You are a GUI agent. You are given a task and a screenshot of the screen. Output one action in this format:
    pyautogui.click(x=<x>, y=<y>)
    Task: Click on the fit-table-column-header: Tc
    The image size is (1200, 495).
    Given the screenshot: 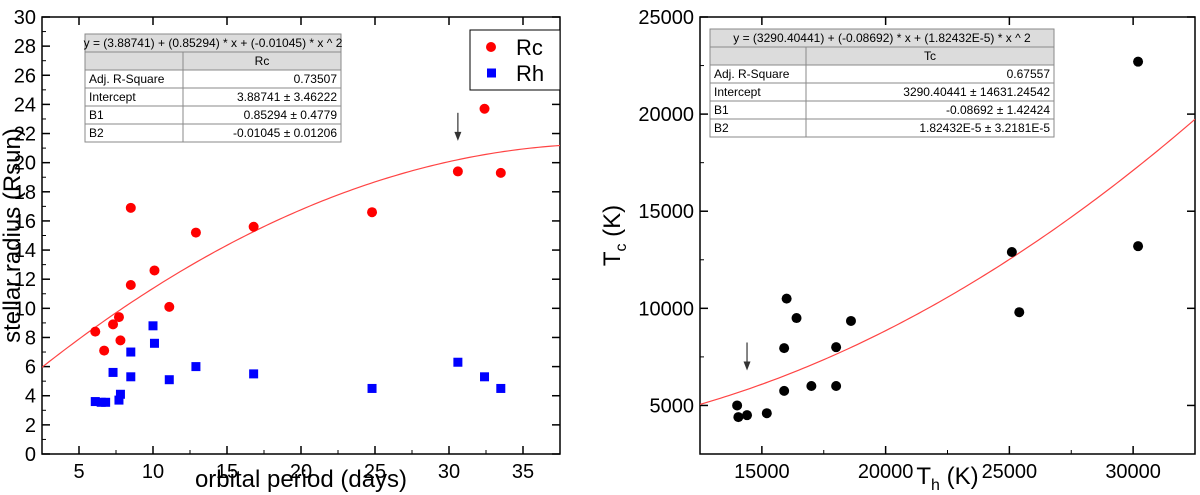 What is the action you would take?
    pyautogui.click(x=930, y=56)
    